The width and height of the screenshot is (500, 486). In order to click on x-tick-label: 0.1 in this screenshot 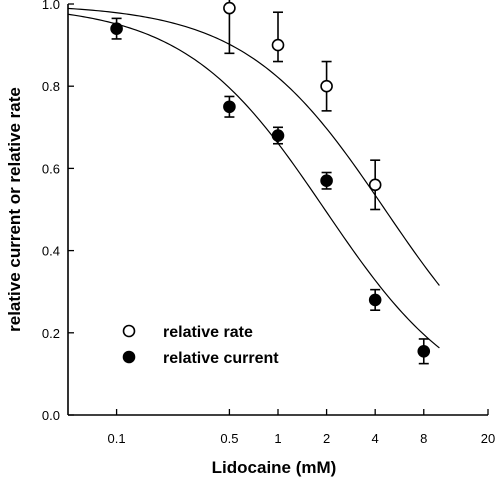, I will do `click(117, 438)`.